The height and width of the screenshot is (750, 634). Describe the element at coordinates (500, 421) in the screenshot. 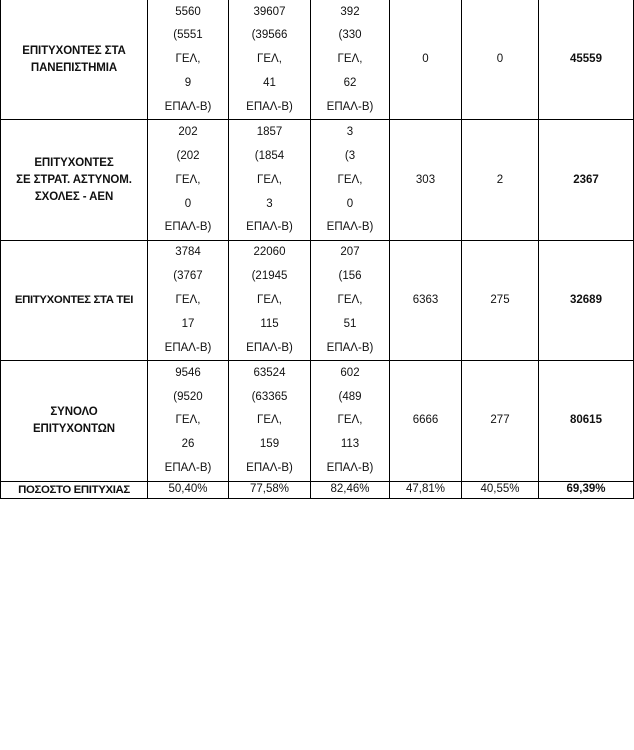

I see `cell-synolo-e: 277` at that location.